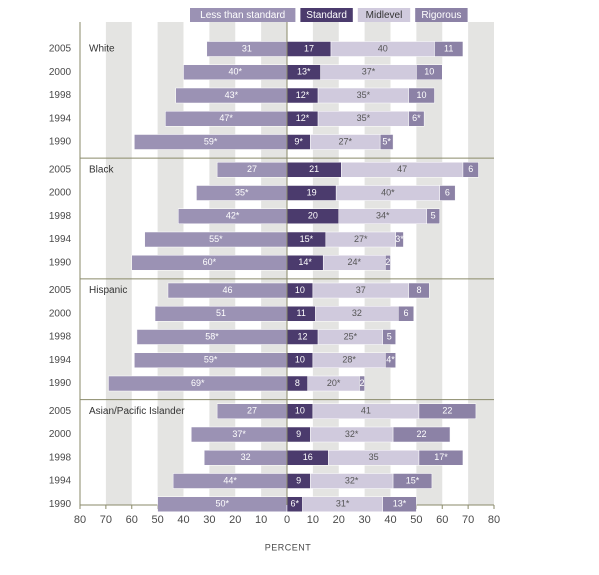  I want to click on value-label: 9, so click(298, 480).